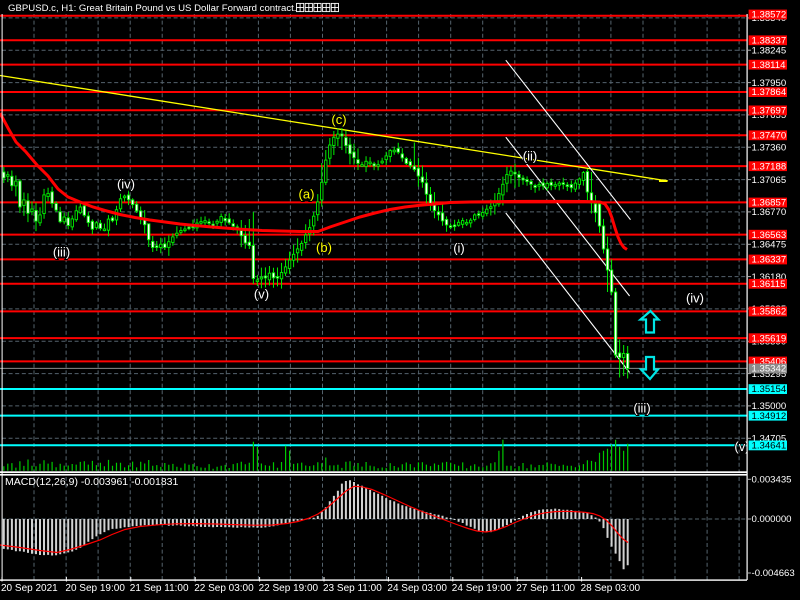 The image size is (800, 600). Describe the element at coordinates (352, 588) in the screenshot. I see `svg-text: 23 Sep 11:00` at that location.